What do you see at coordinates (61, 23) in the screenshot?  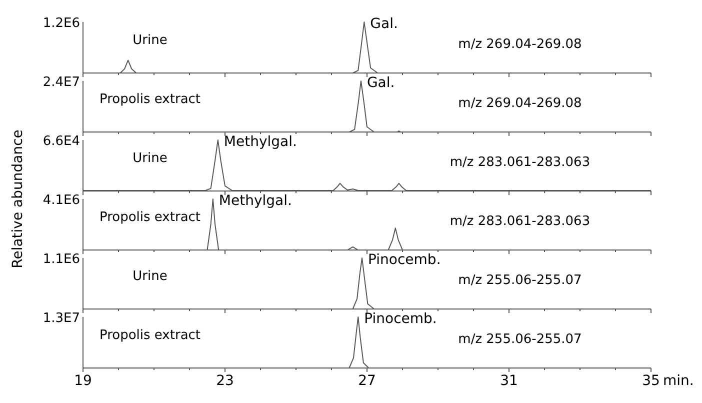 I see `text: 1.2E6` at bounding box center [61, 23].